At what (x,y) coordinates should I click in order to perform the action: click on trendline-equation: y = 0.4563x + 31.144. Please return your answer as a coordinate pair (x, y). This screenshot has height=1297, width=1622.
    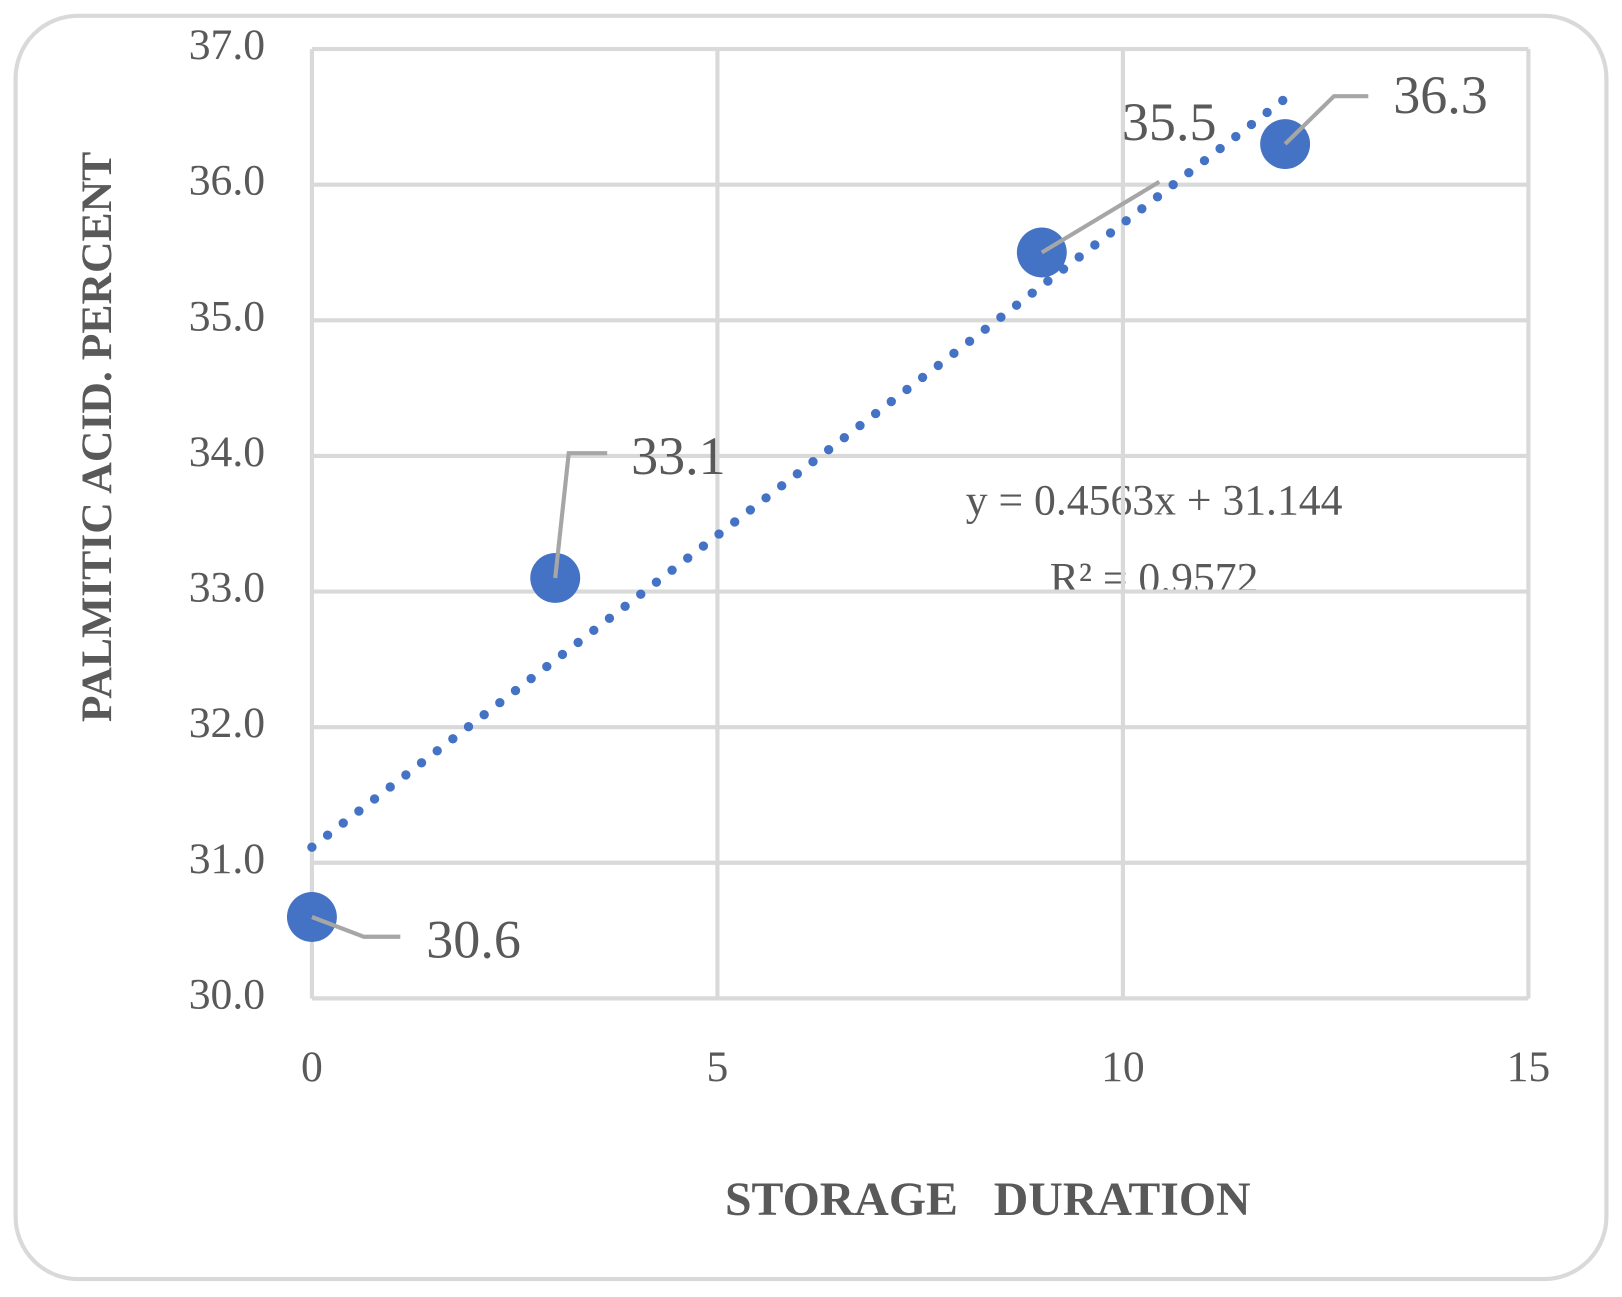
    Looking at the image, I should click on (1154, 501).